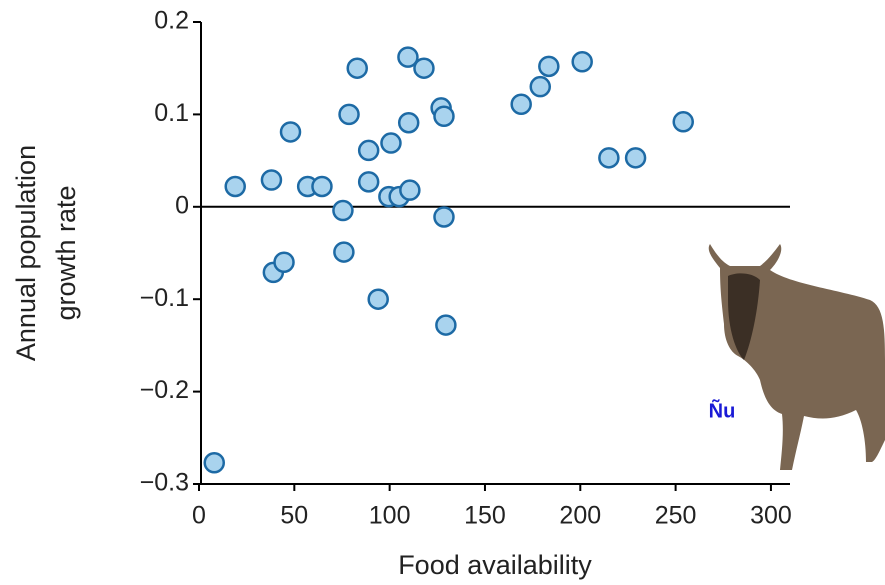  What do you see at coordinates (676, 516) in the screenshot?
I see `x-tick-label: 250` at bounding box center [676, 516].